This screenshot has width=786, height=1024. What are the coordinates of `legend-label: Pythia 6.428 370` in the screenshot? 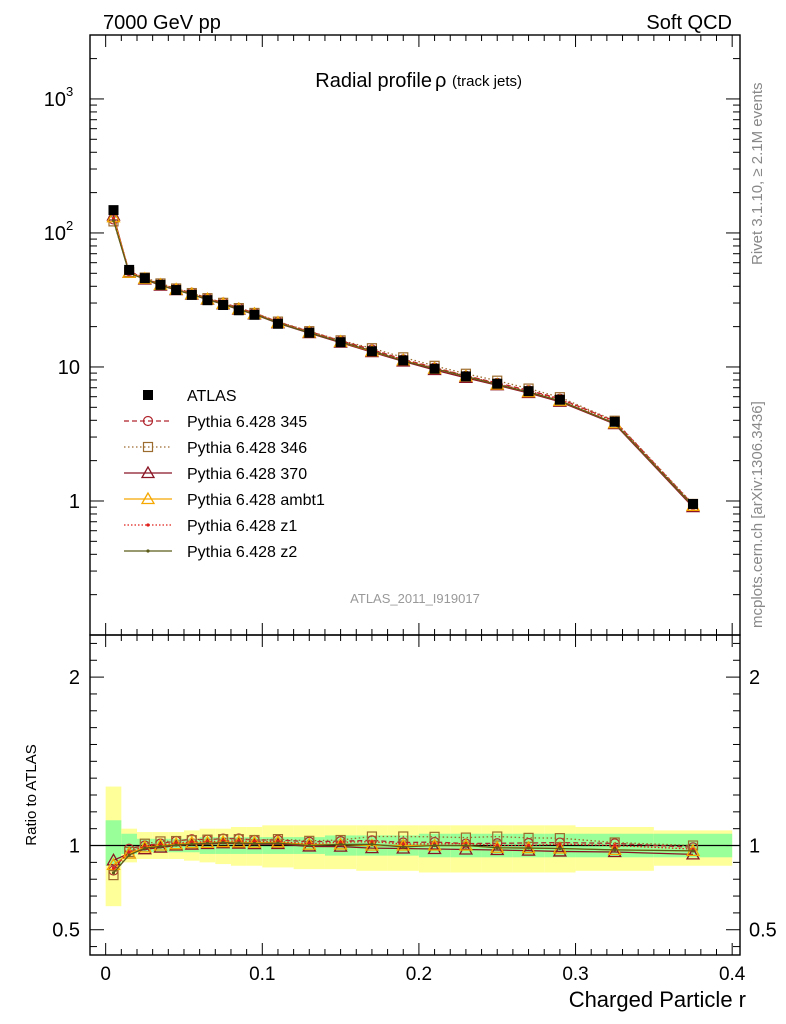 It's located at (247, 474).